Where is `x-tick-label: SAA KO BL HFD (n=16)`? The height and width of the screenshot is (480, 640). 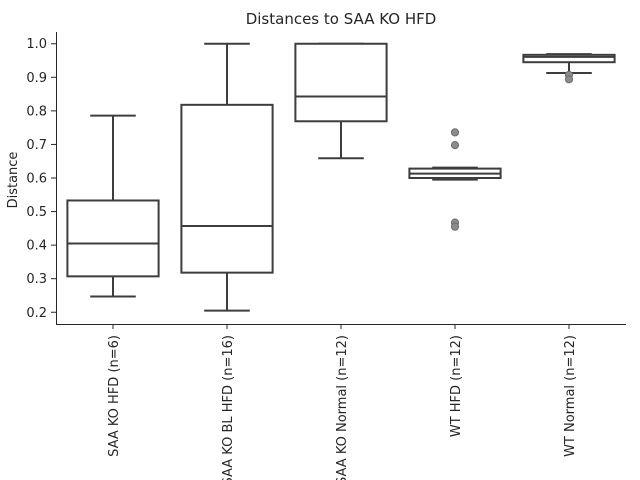
x-tick-label: SAA KO BL HFD (n=16) is located at coordinates (228, 407).